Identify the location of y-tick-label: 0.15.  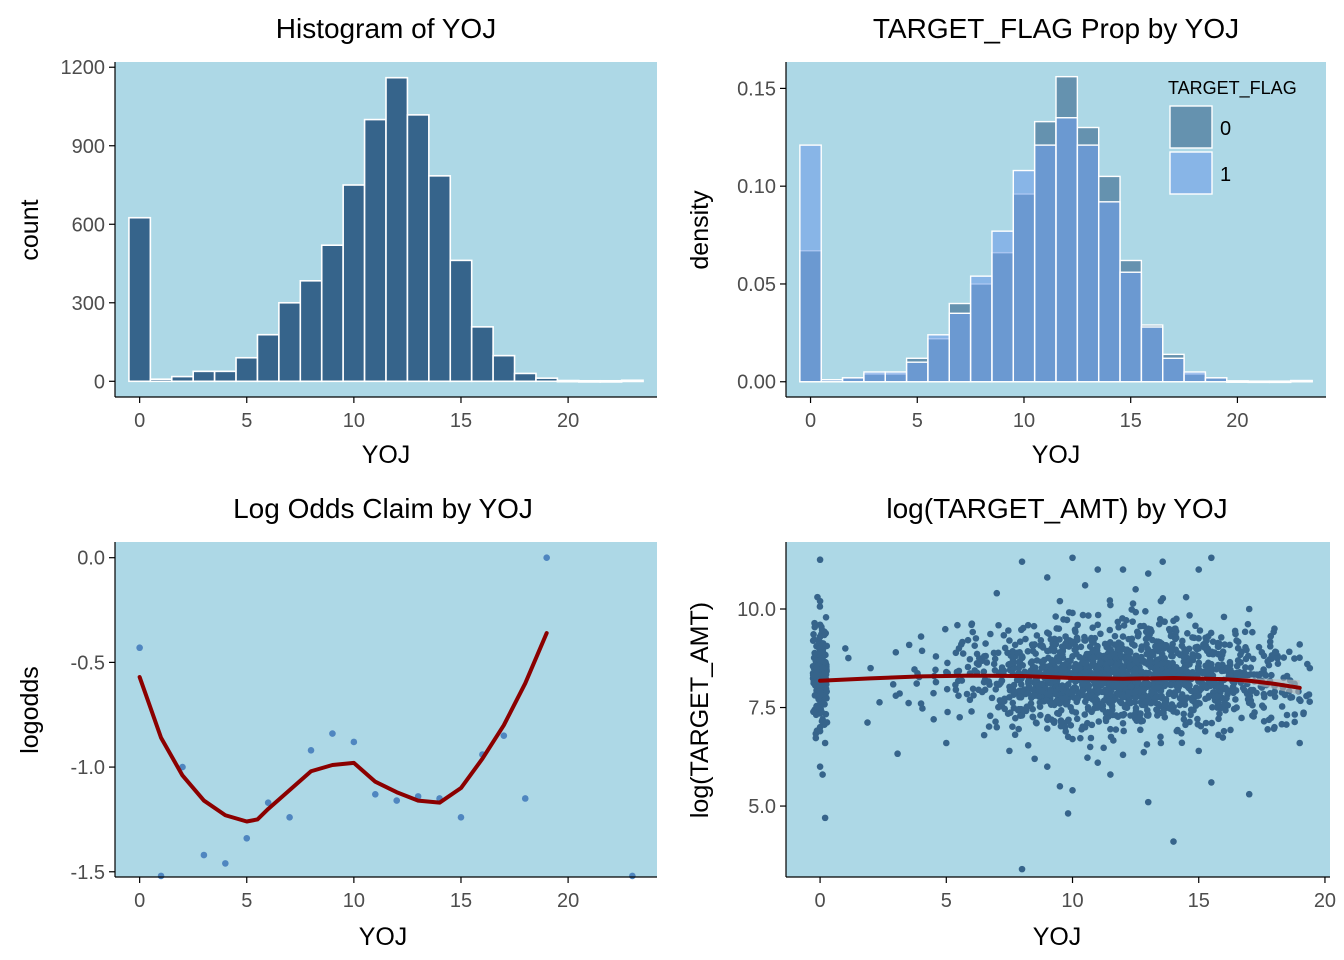
(756, 89).